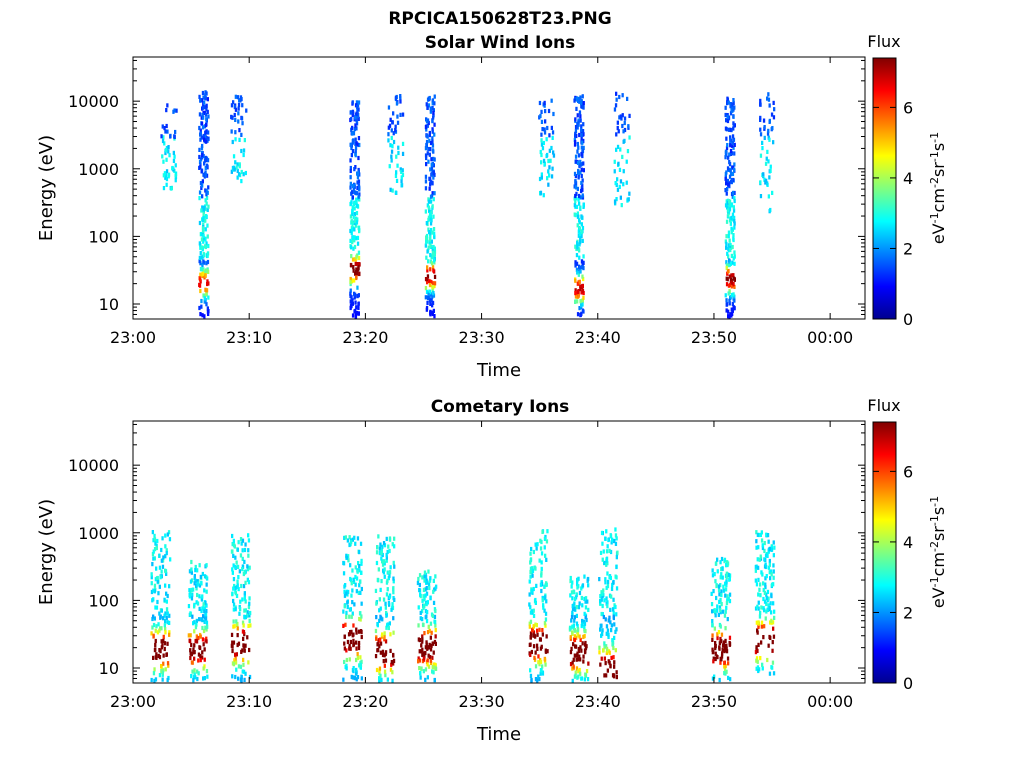  What do you see at coordinates (884, 552) in the screenshot?
I see `colorbar` at bounding box center [884, 552].